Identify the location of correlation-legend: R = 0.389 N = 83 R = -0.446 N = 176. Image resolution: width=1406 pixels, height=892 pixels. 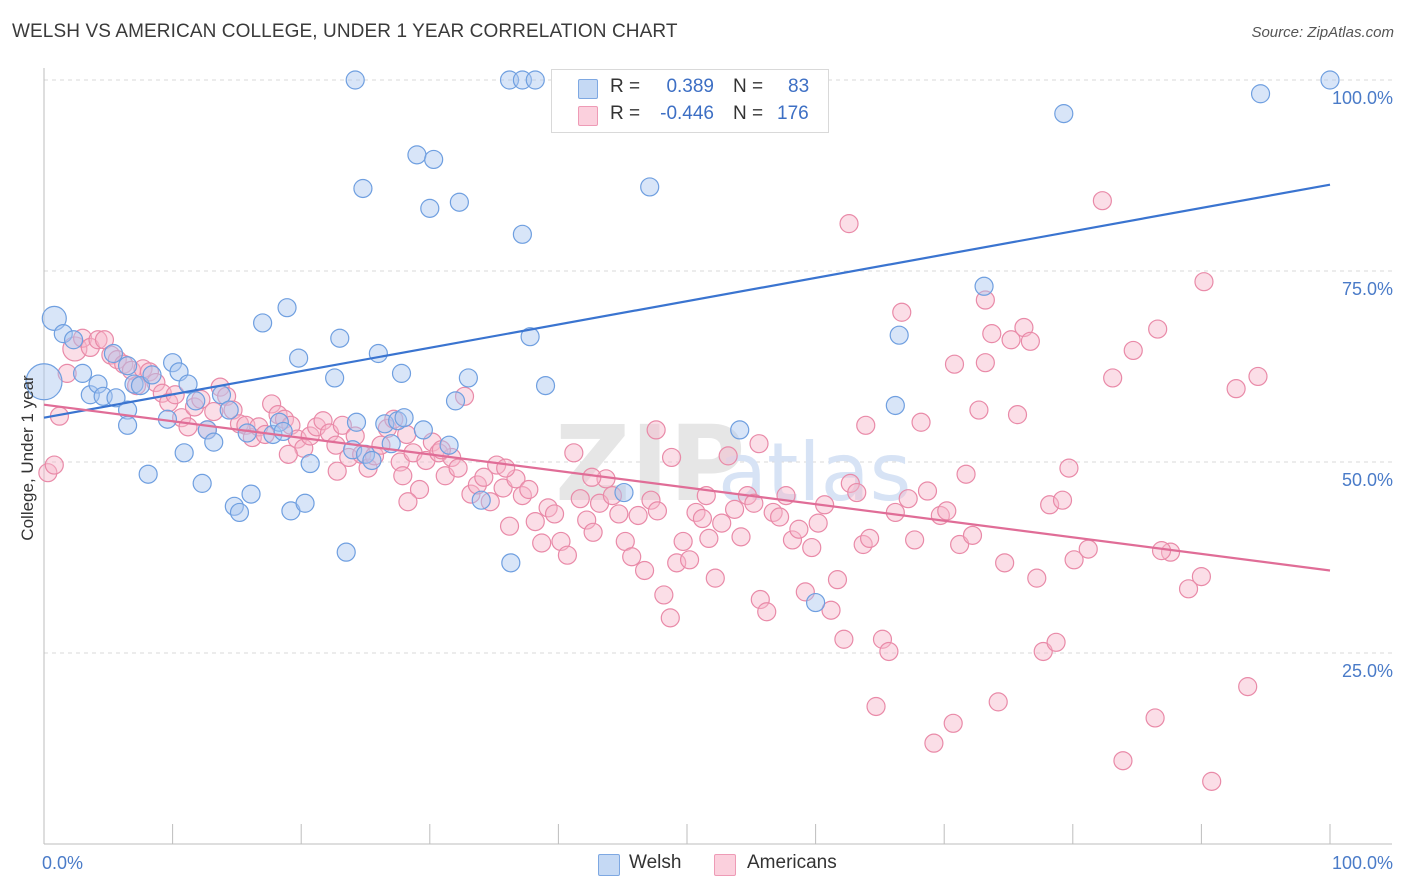
(690, 101).